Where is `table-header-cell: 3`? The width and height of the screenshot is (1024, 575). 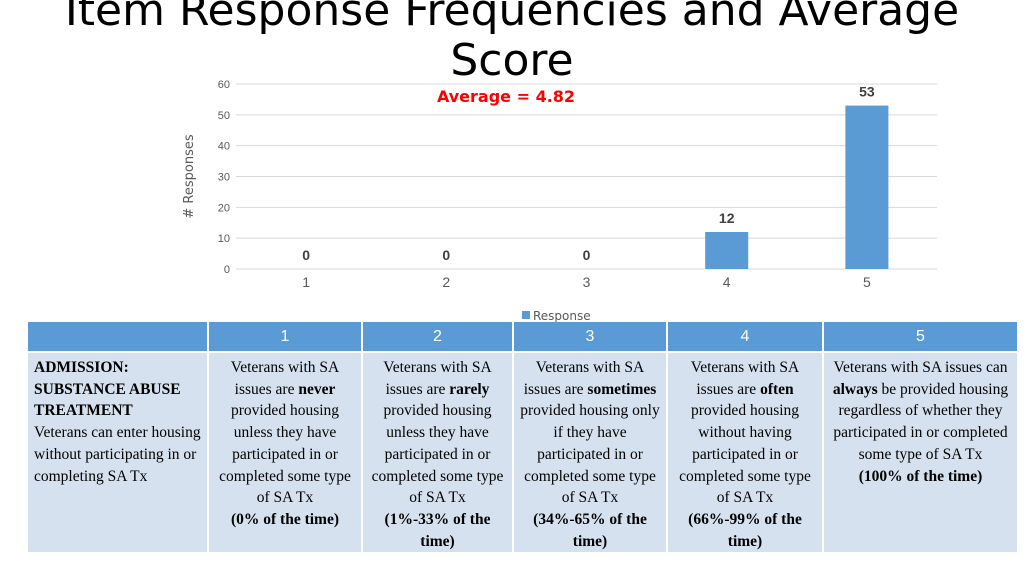
table-header-cell: 3 is located at coordinates (590, 337).